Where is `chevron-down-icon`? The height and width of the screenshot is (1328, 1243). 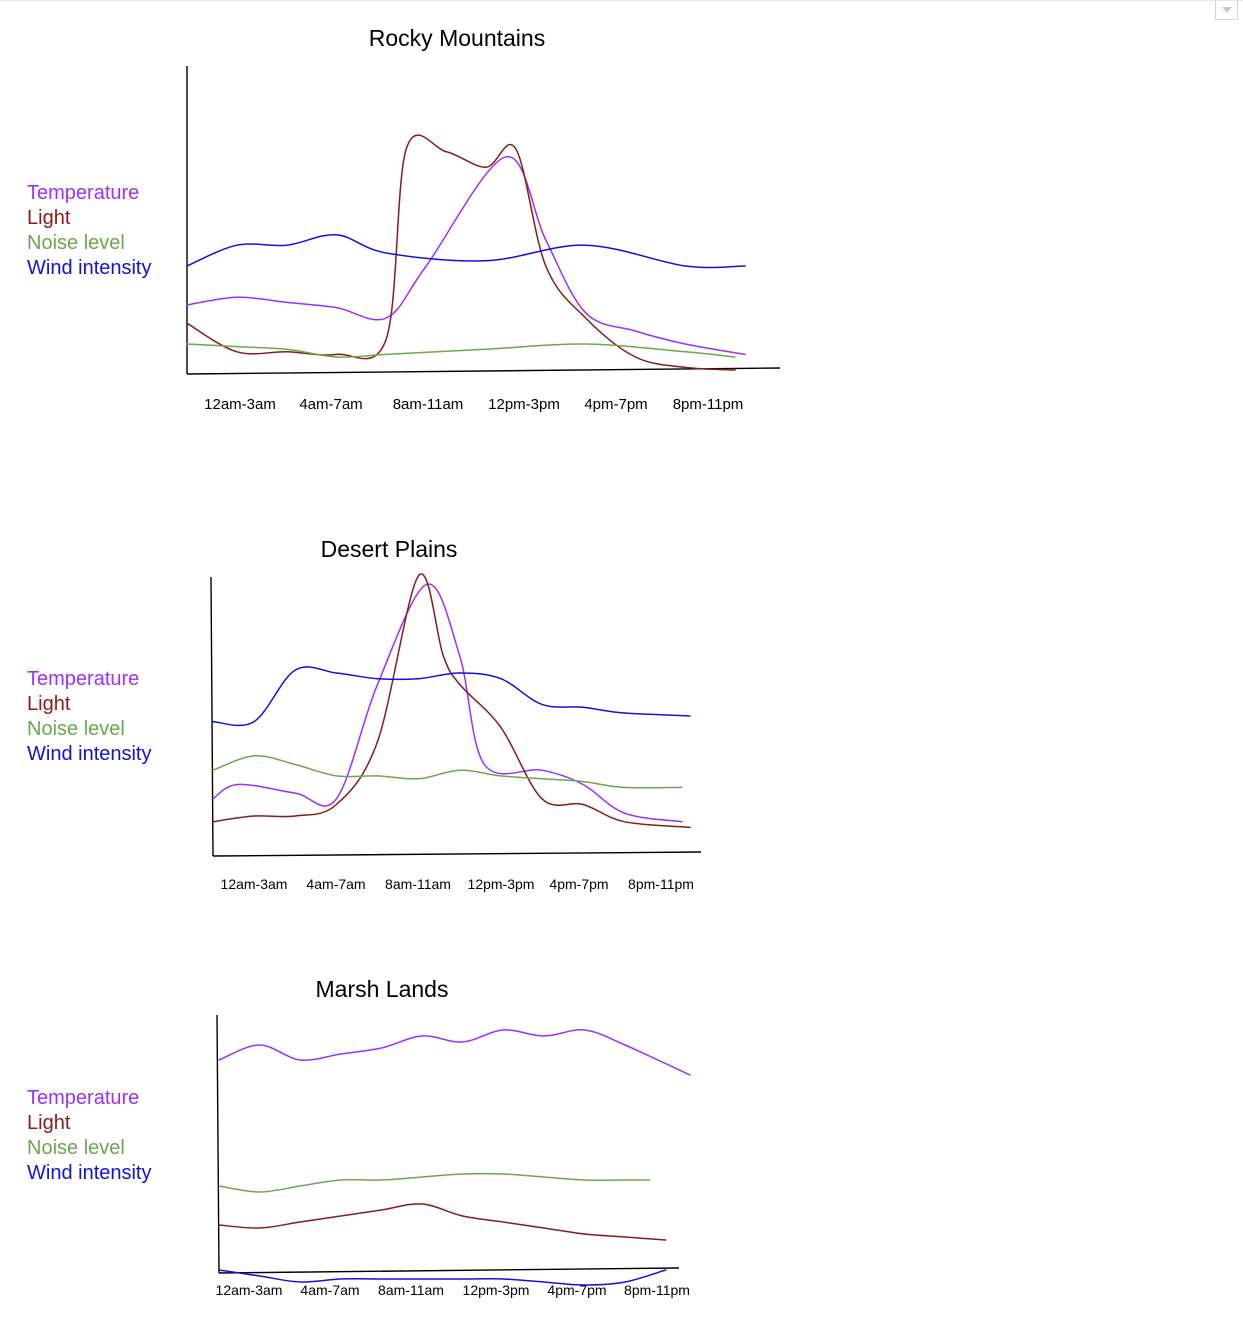 chevron-down-icon is located at coordinates (1226, 10).